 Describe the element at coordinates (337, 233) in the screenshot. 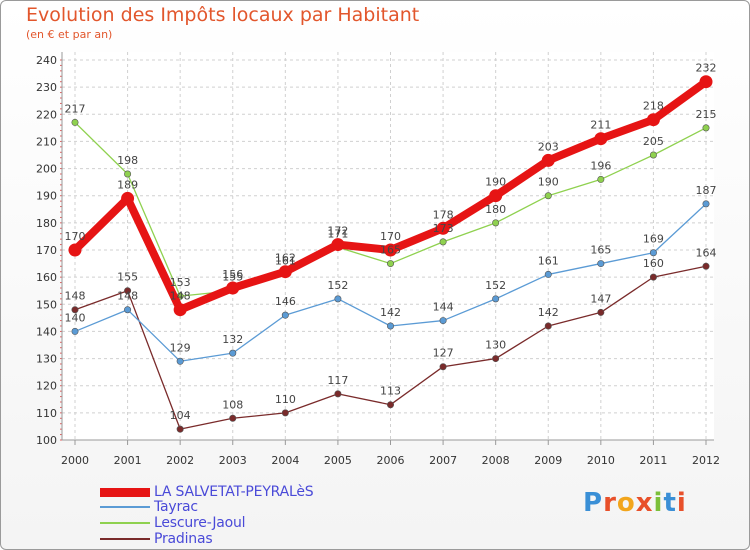

I see `data-label: 171` at that location.